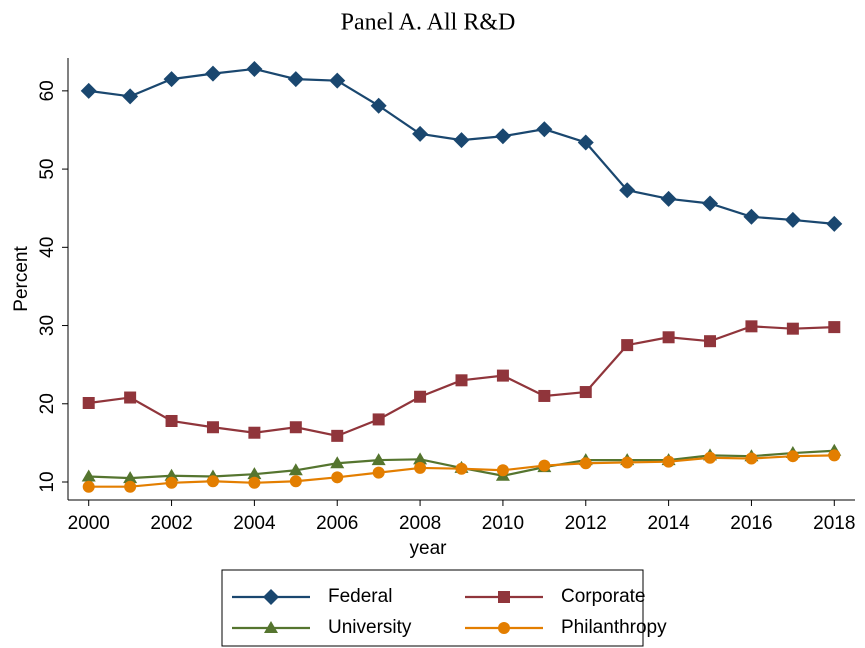  I want to click on legend-label: Corporate, so click(603, 596).